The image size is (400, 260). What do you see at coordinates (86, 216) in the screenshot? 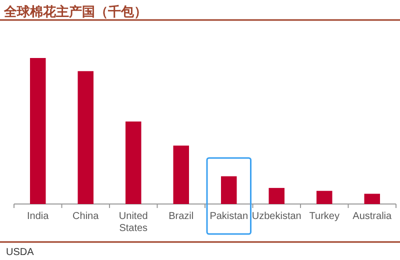
I see `x-tick-label: China` at bounding box center [86, 216].